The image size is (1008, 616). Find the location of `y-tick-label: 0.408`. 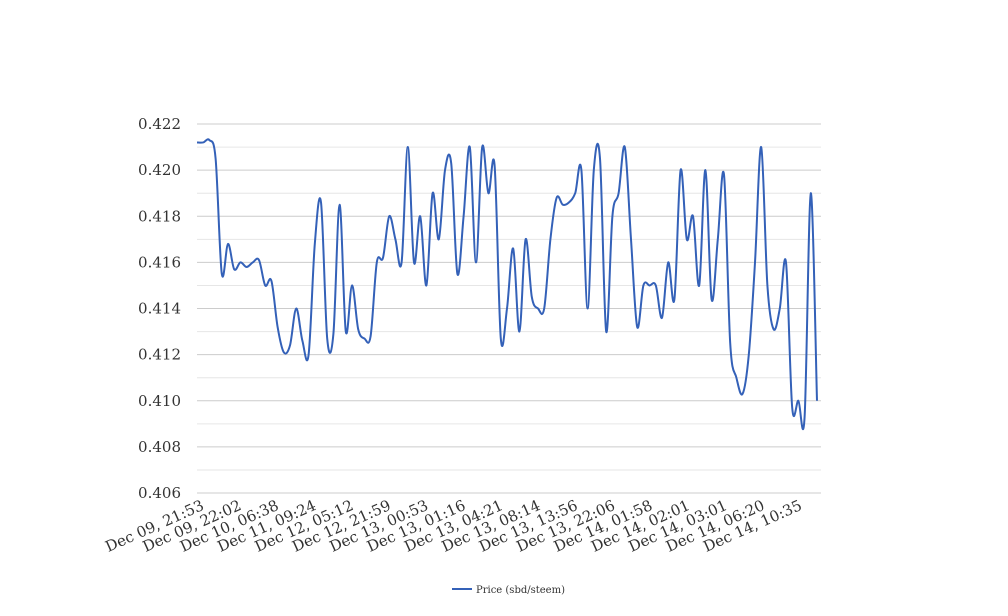

y-tick-label: 0.408 is located at coordinates (159, 447).